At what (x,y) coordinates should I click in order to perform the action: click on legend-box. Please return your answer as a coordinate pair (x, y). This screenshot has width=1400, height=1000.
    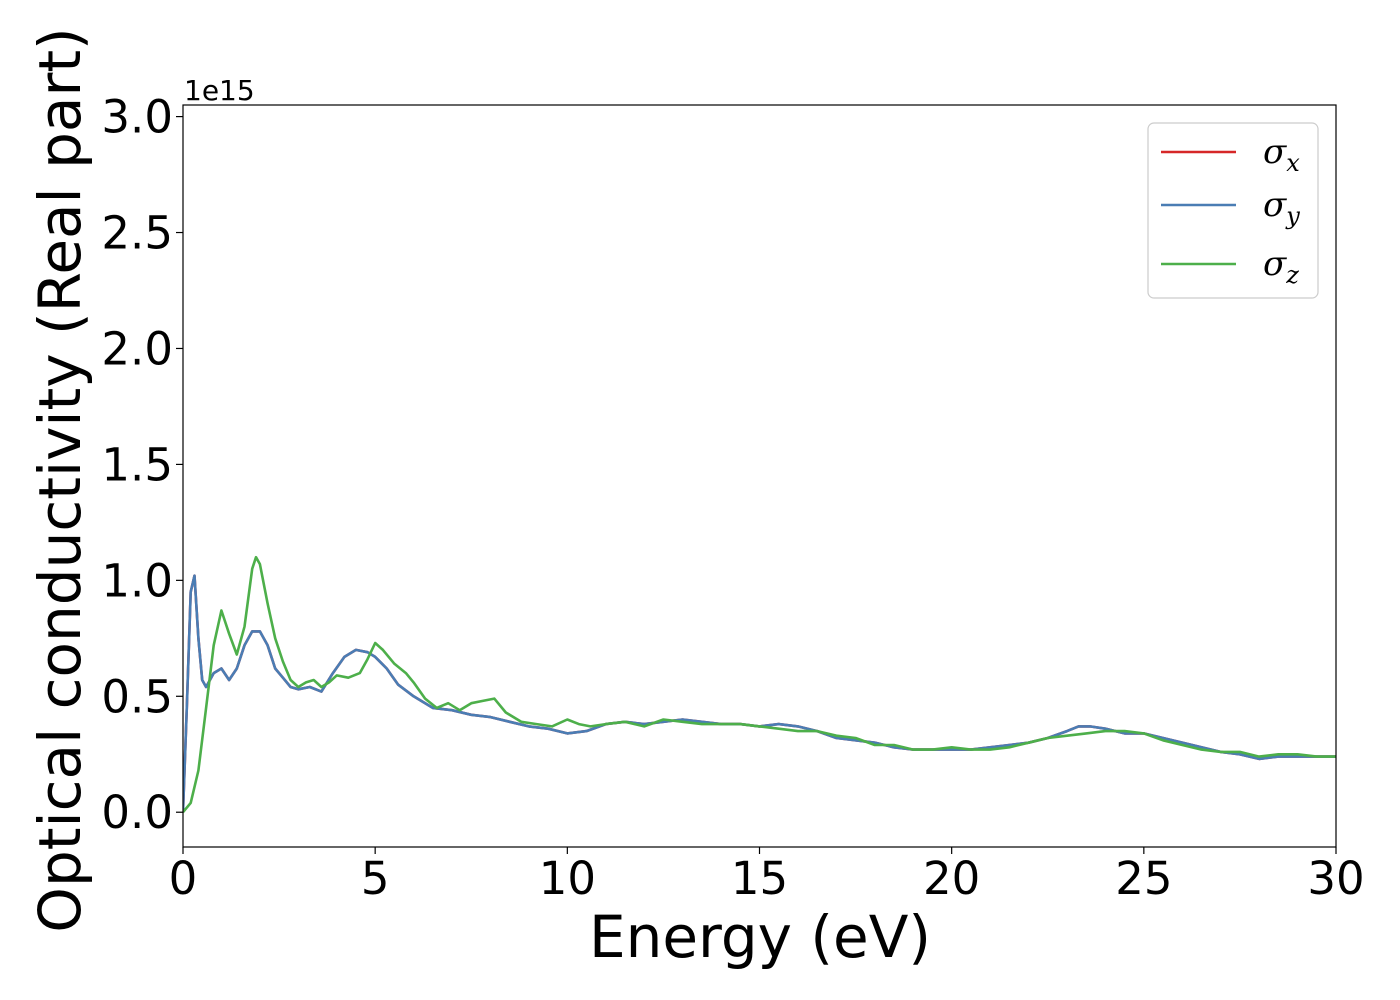
    Looking at the image, I should click on (1233, 210).